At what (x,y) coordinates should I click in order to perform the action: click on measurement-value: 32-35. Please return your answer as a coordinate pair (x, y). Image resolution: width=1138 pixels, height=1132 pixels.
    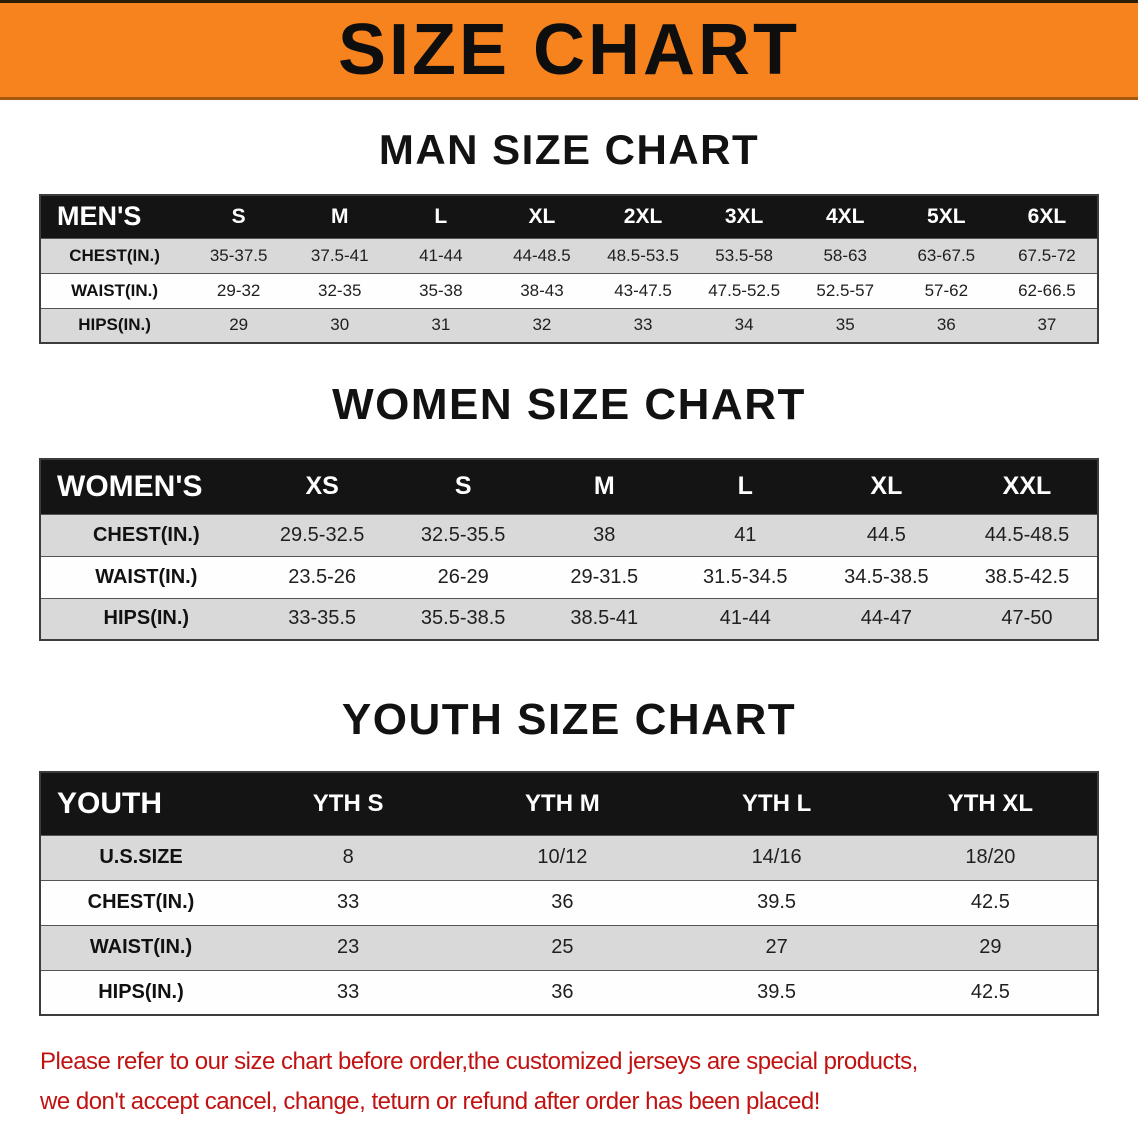
    Looking at the image, I should click on (340, 290).